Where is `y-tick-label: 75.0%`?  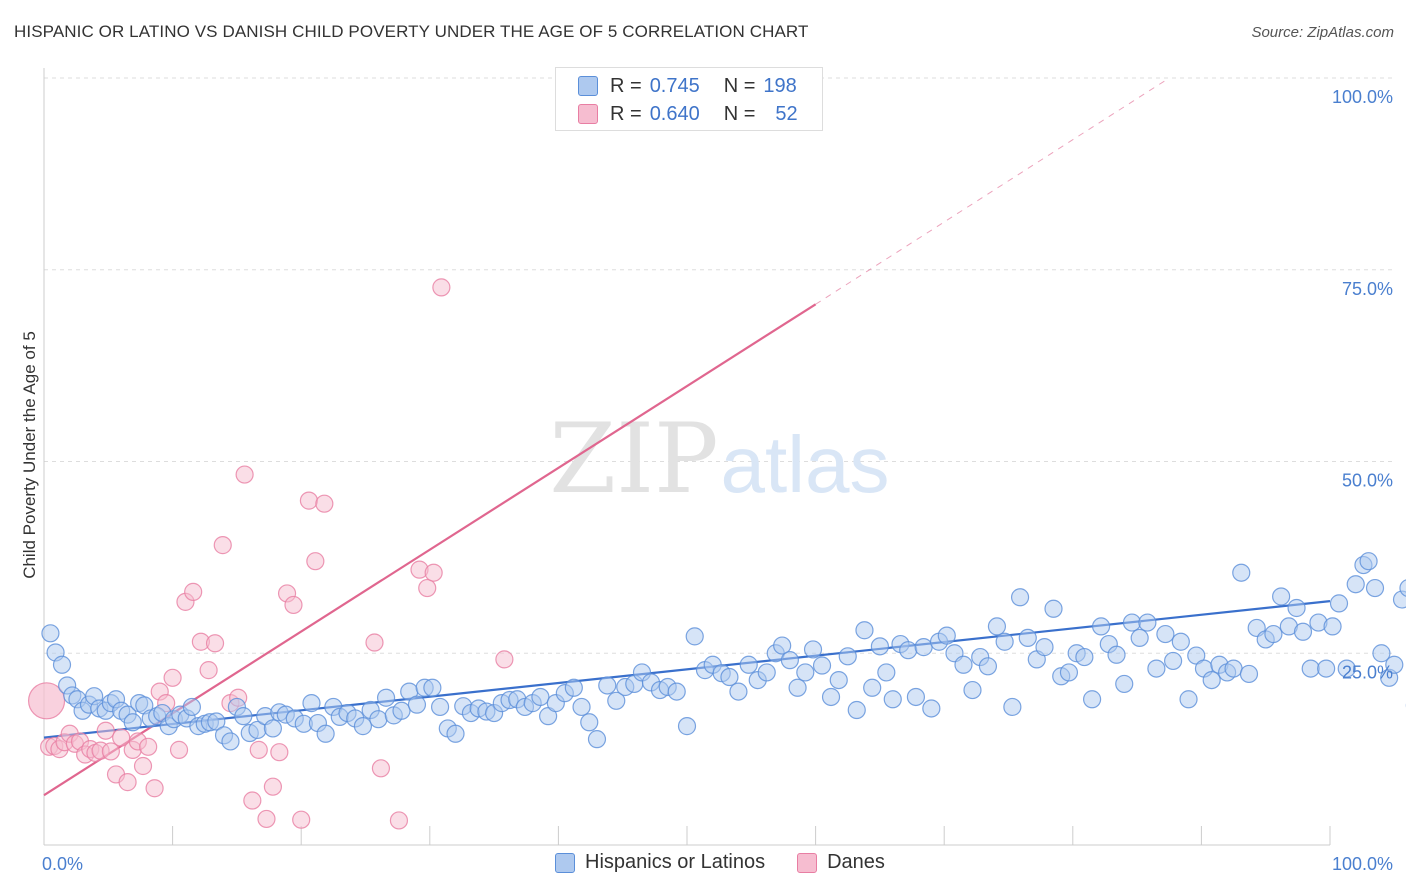 y-tick-label: 75.0% is located at coordinates (1367, 289).